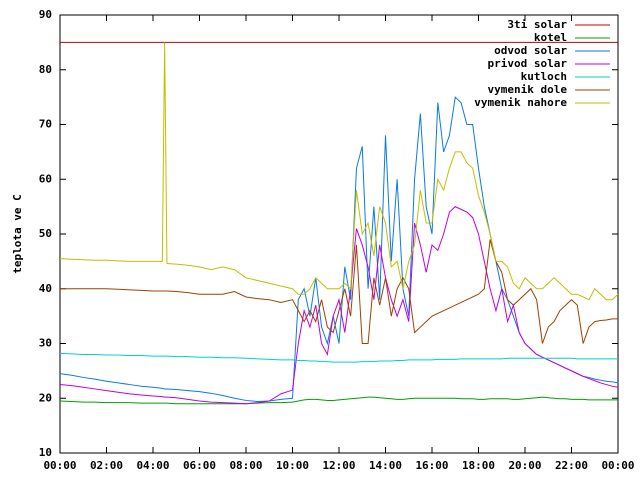 This screenshot has height=480, width=640. I want to click on x-tick-label: 14:00, so click(385, 465).